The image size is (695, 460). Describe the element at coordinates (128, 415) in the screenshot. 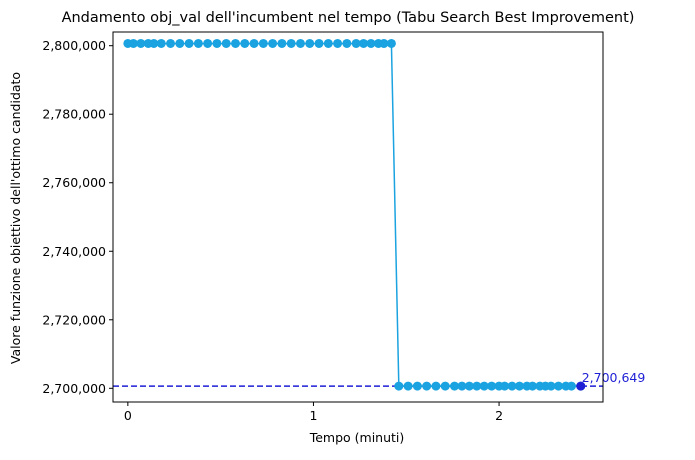

I see `x-tick-label: 0` at that location.